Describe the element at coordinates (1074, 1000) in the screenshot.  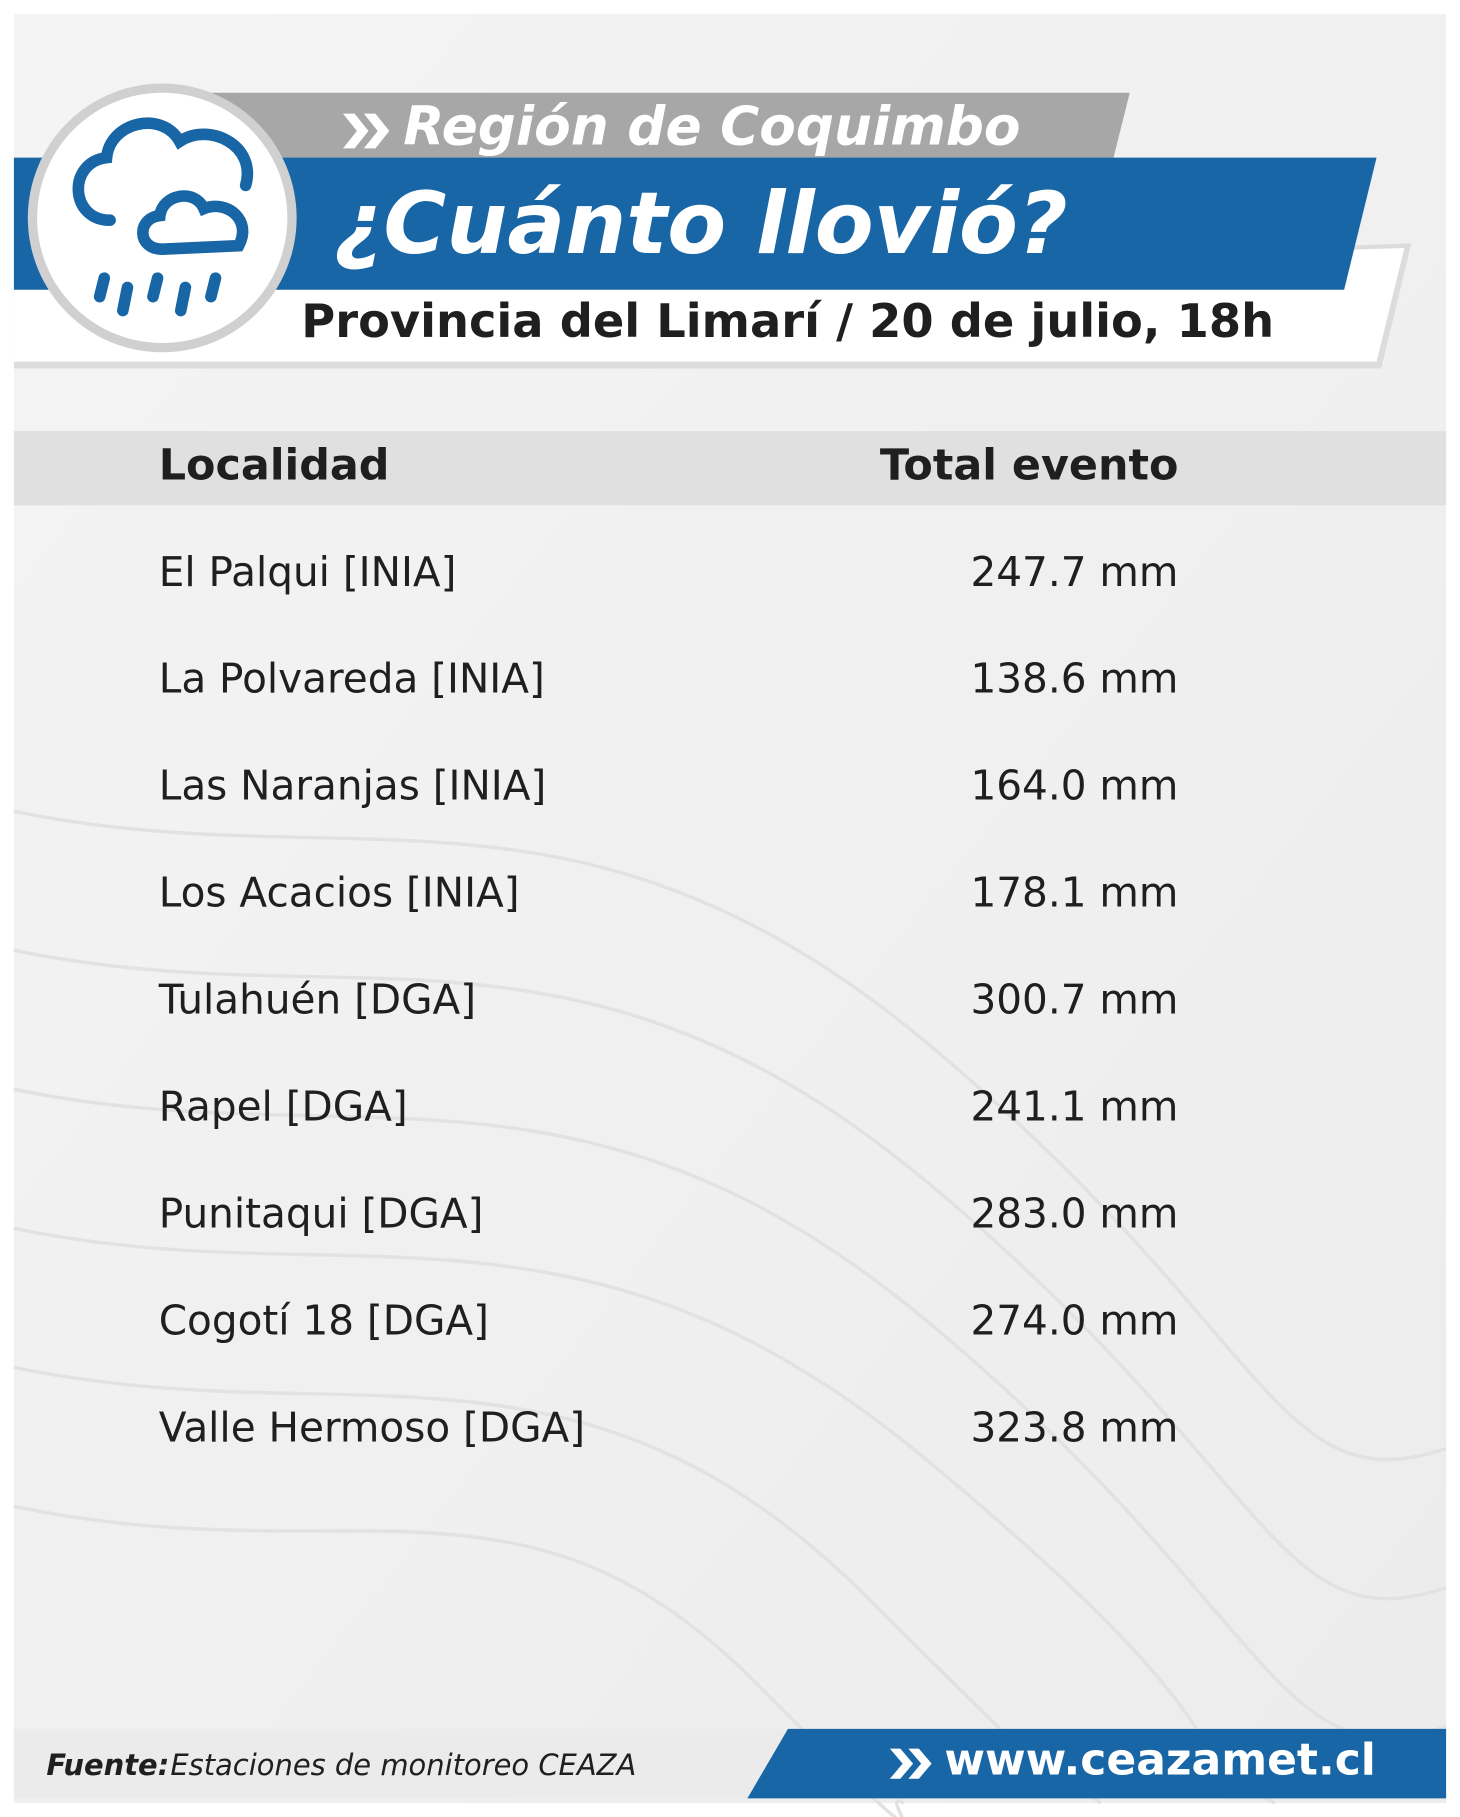
I see `rain-total: 300.7 mm` at that location.